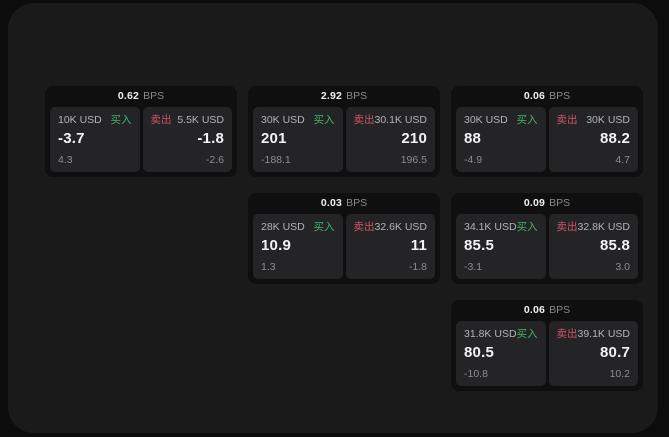 This screenshot has height=437, width=669. What do you see at coordinates (344, 249) in the screenshot?
I see `card-body: 28K USD 买入 10.9 1.3 卖出 32.6K USD 11 -1.8` at bounding box center [344, 249].